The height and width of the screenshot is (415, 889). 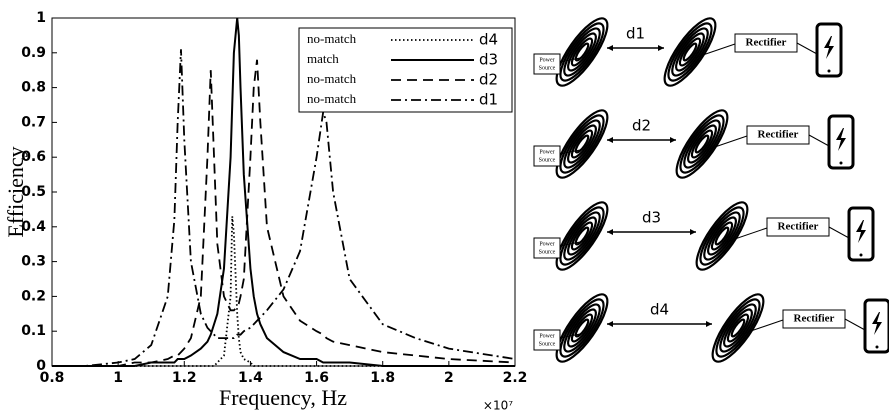 I want to click on diagram-row: Power Source d4 Rectifier, so click(x=711, y=328).